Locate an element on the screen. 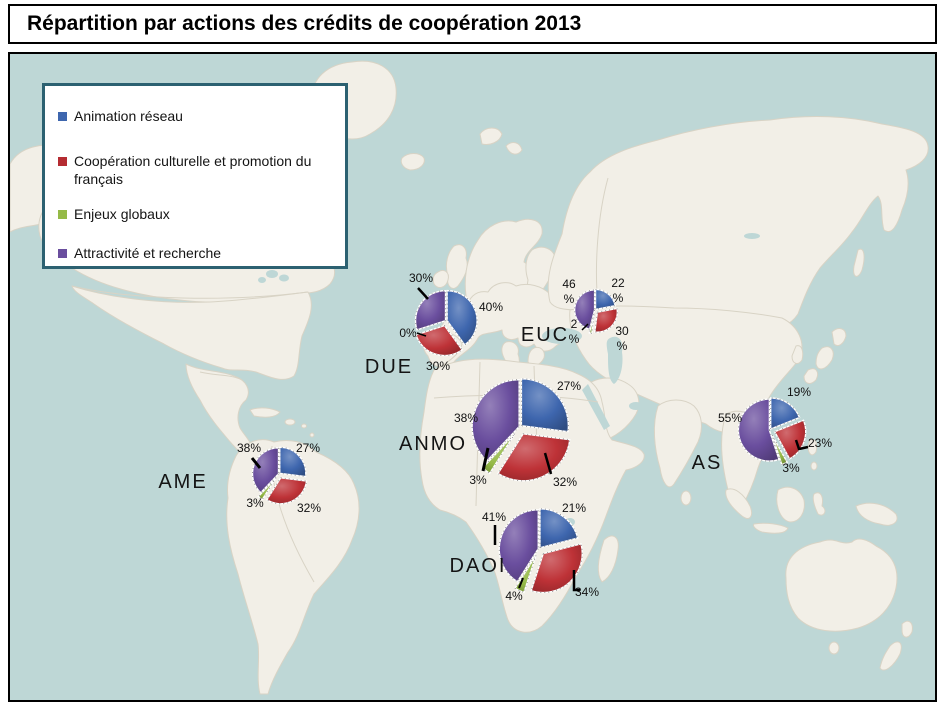 The width and height of the screenshot is (945, 705). island-madagascar is located at coordinates (608, 559).